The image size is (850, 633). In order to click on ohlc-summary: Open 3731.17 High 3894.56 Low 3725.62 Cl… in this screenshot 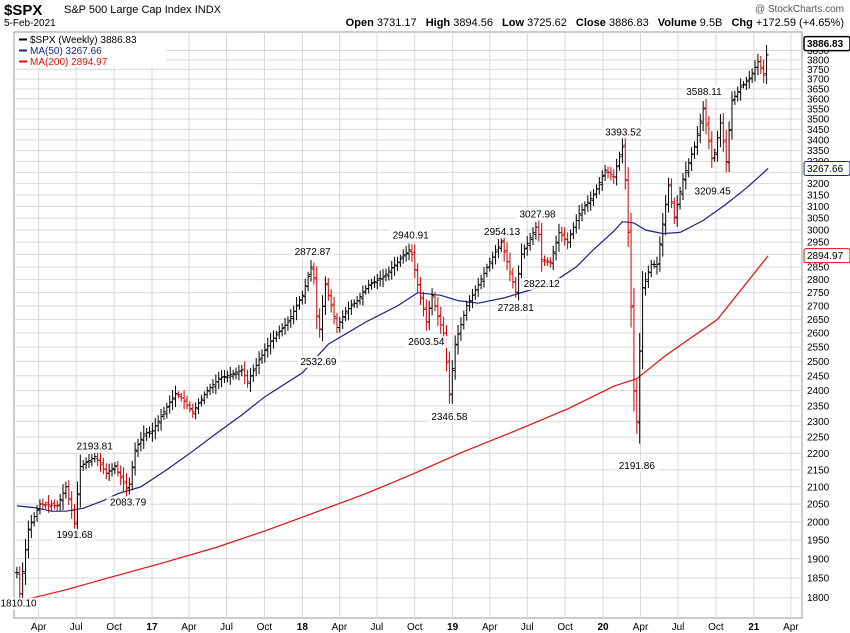, I will do `click(595, 23)`.